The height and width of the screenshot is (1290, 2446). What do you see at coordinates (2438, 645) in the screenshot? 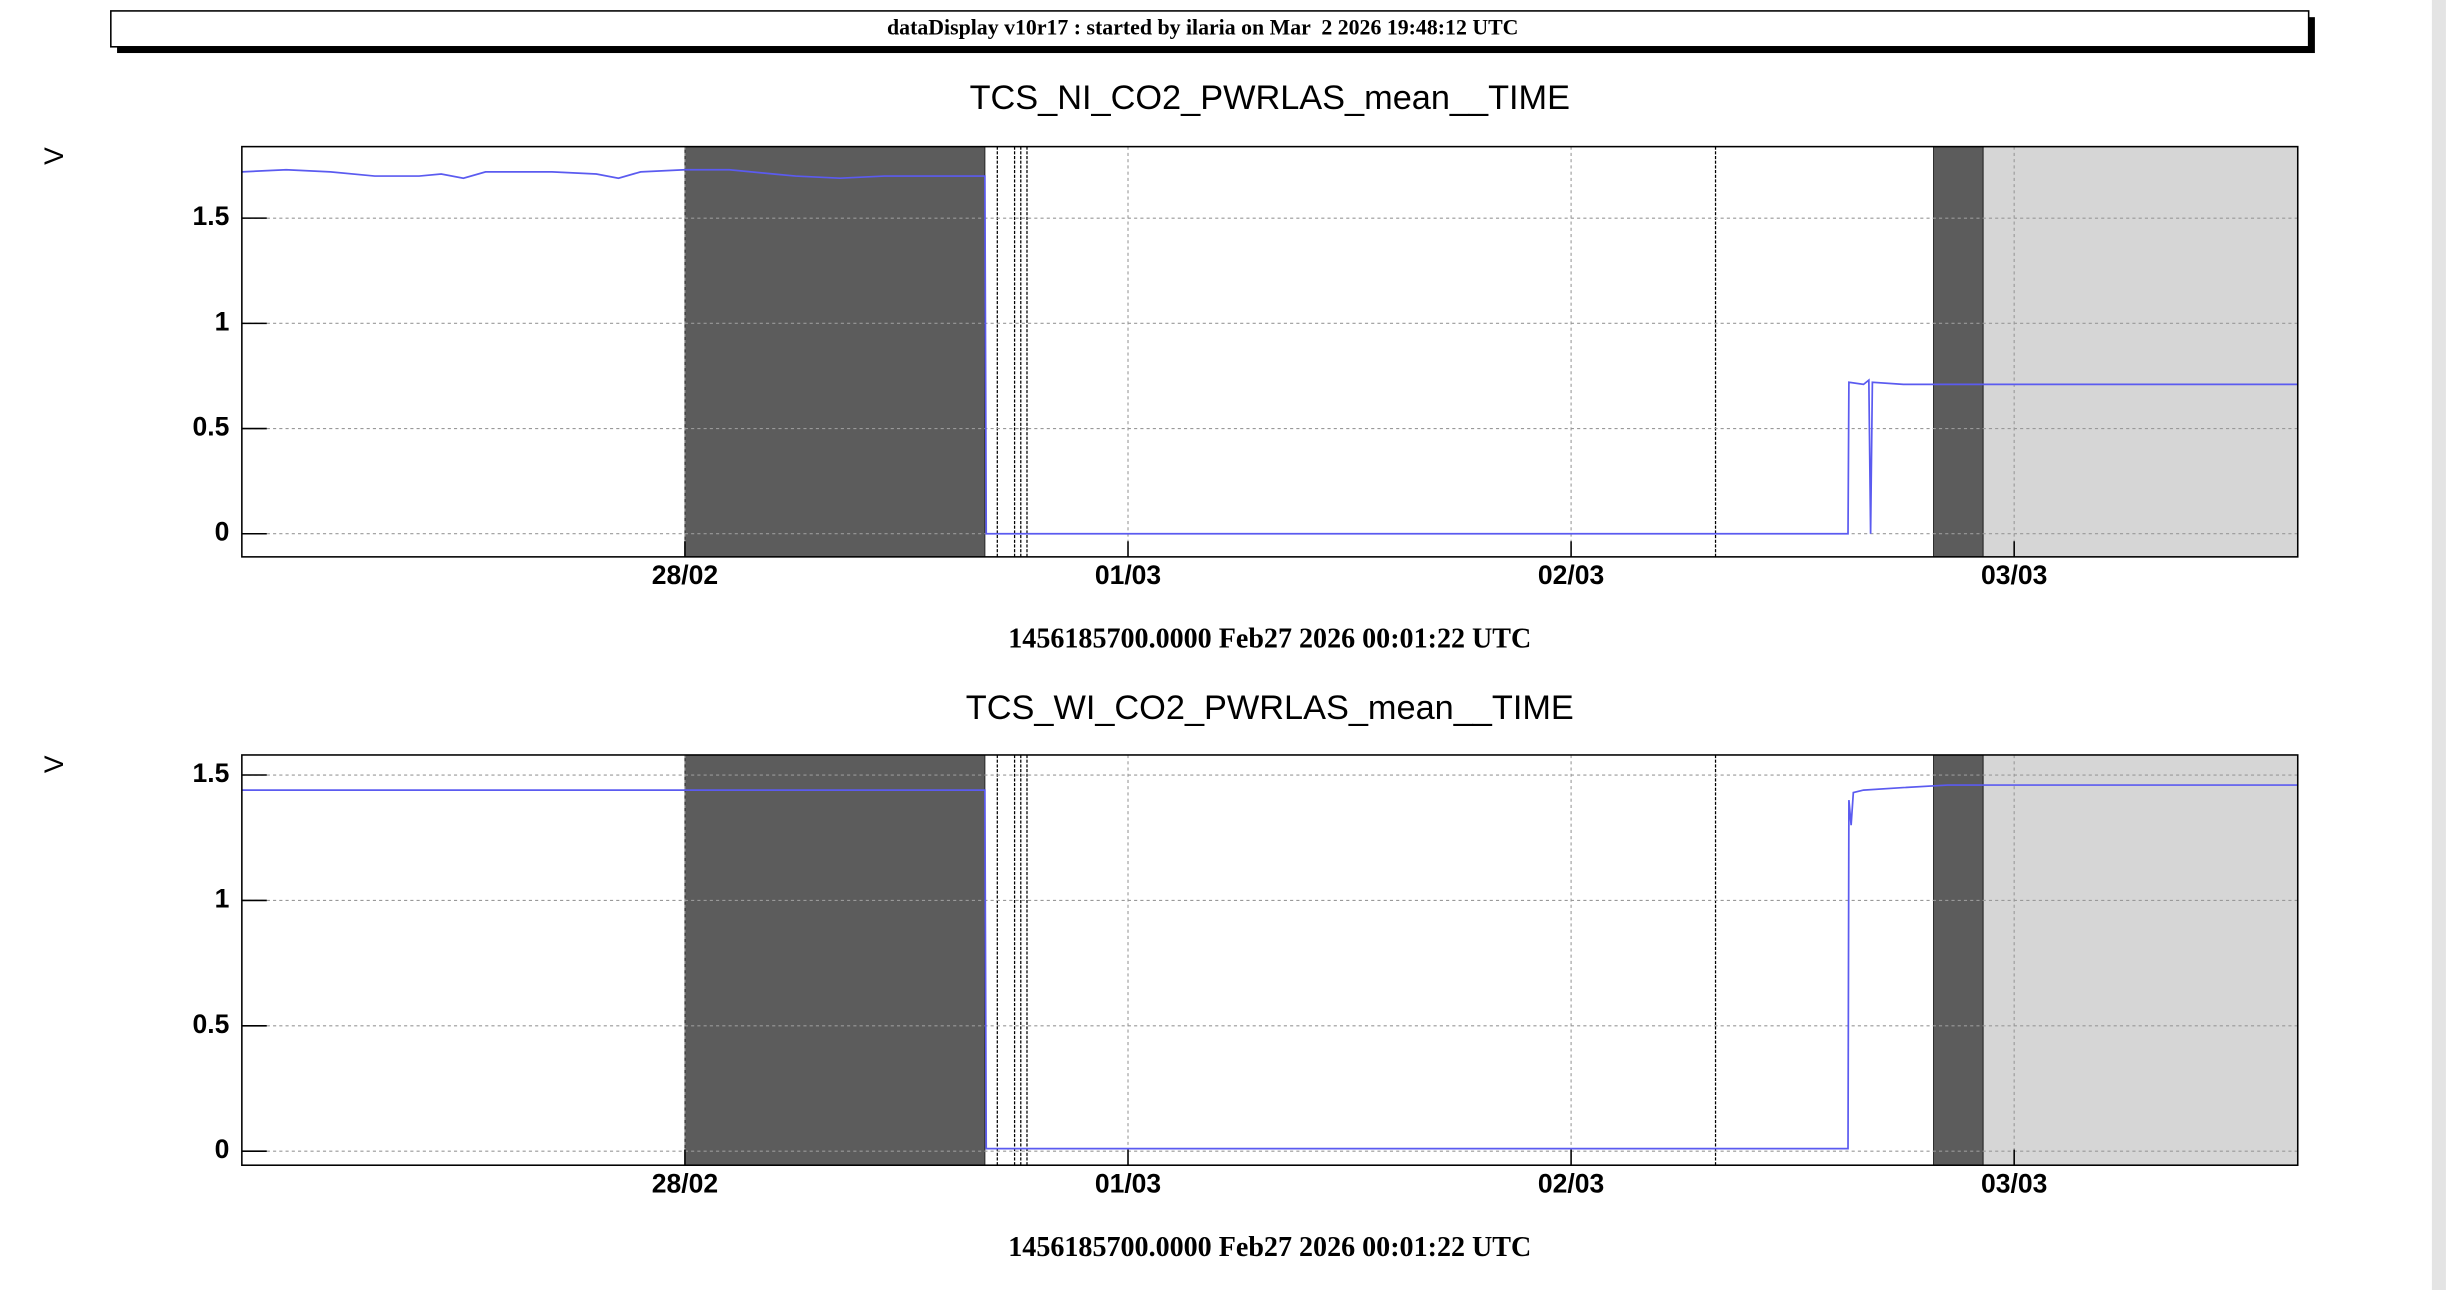
I see `window-edge` at bounding box center [2438, 645].